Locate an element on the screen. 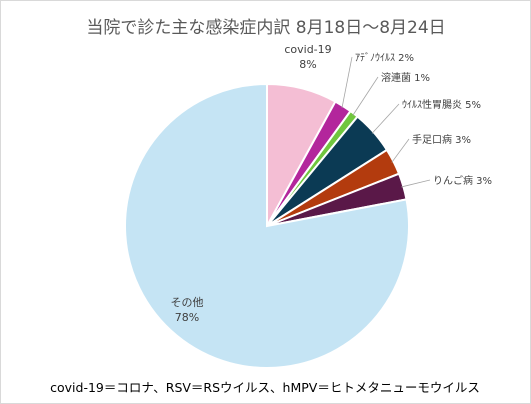  slice-label-value: 78% is located at coordinates (187, 317).